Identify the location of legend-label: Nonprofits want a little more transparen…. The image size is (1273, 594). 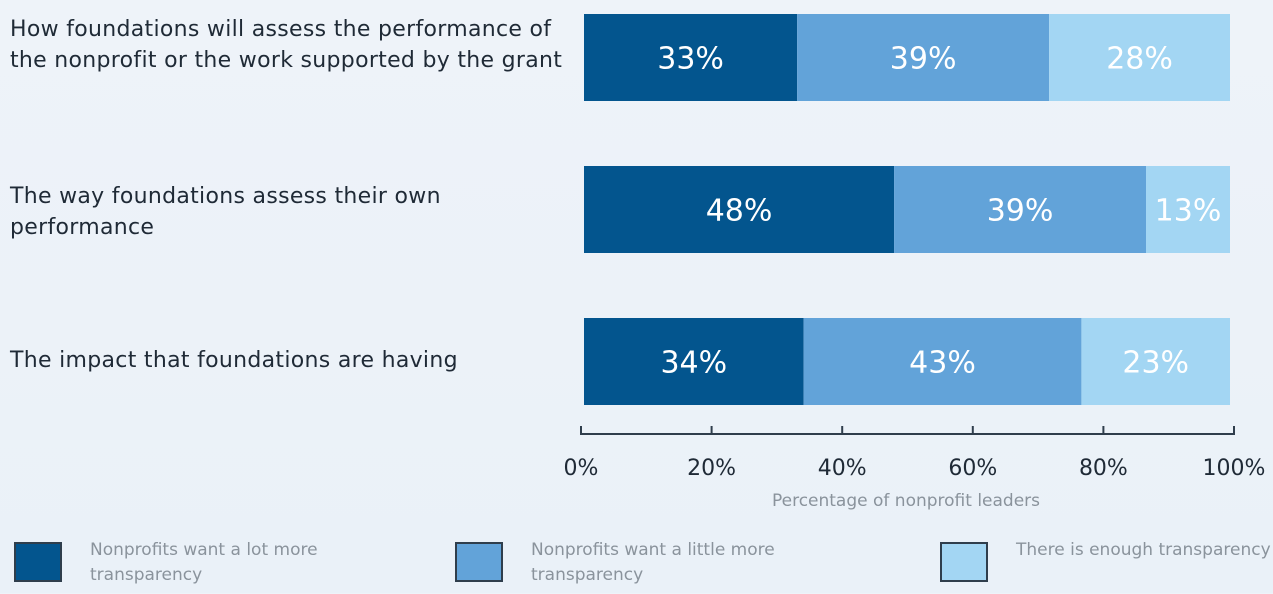
(653, 562).